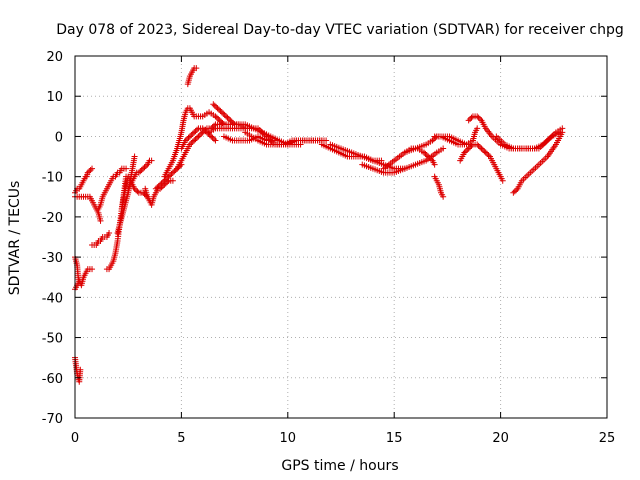 Image resolution: width=640 pixels, height=480 pixels. What do you see at coordinates (52, 339) in the screenshot?
I see `y-tick-label: -50` at bounding box center [52, 339].